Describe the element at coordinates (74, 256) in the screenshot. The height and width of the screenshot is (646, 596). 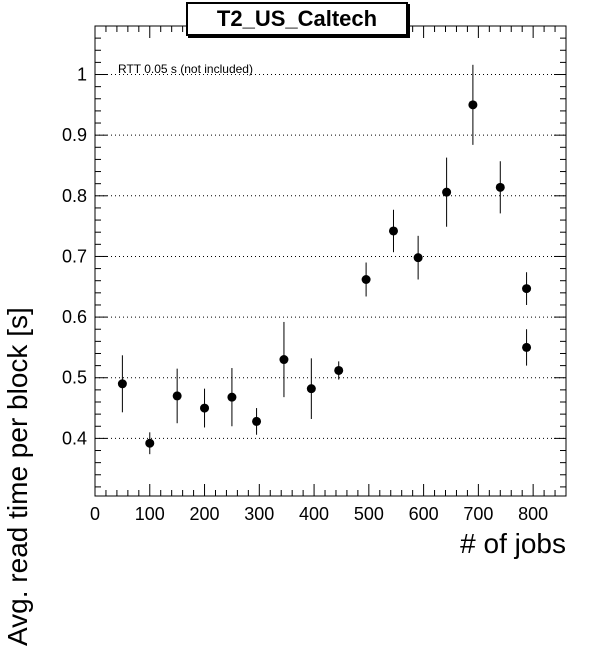
I see `y-tick-label: 0.7` at that location.